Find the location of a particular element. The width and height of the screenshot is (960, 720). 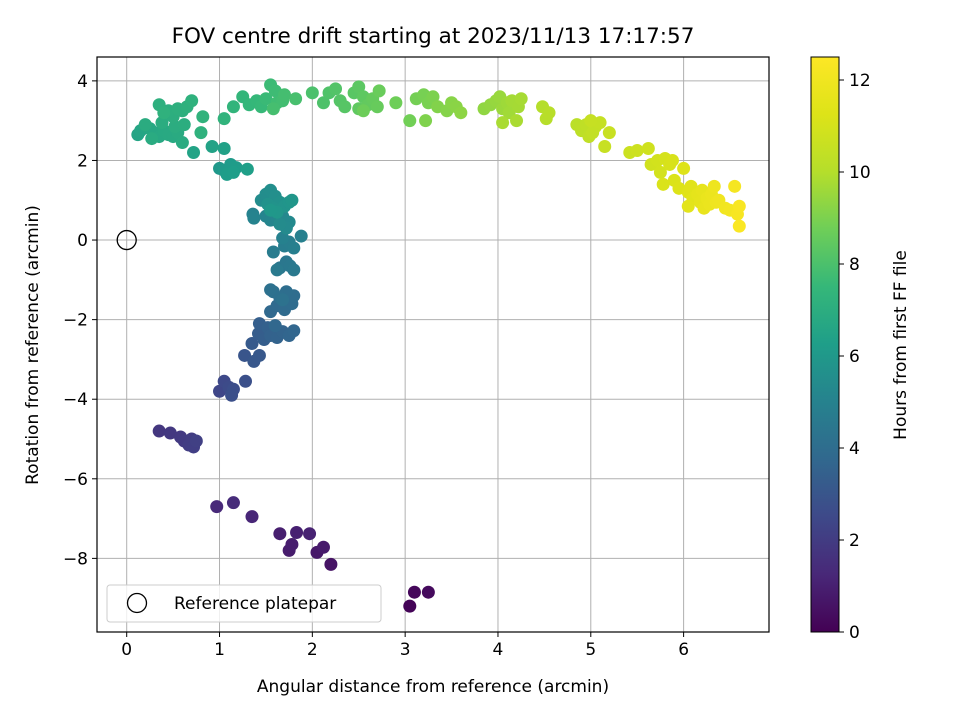

colorbar-gradient is located at coordinates (825, 344).